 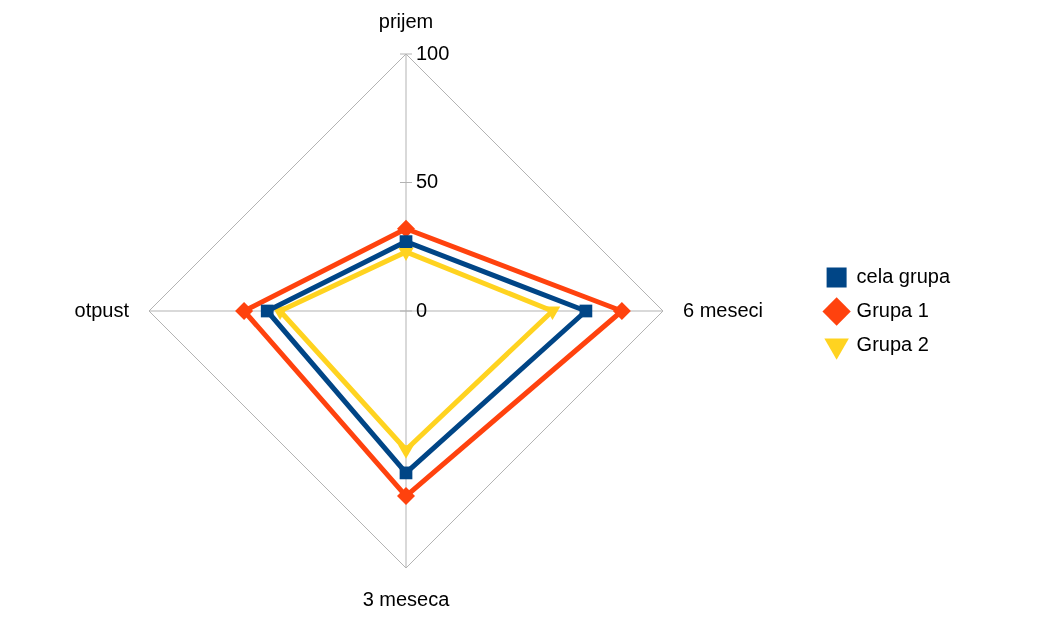 I want to click on y-tick-label: 100, so click(x=433, y=52).